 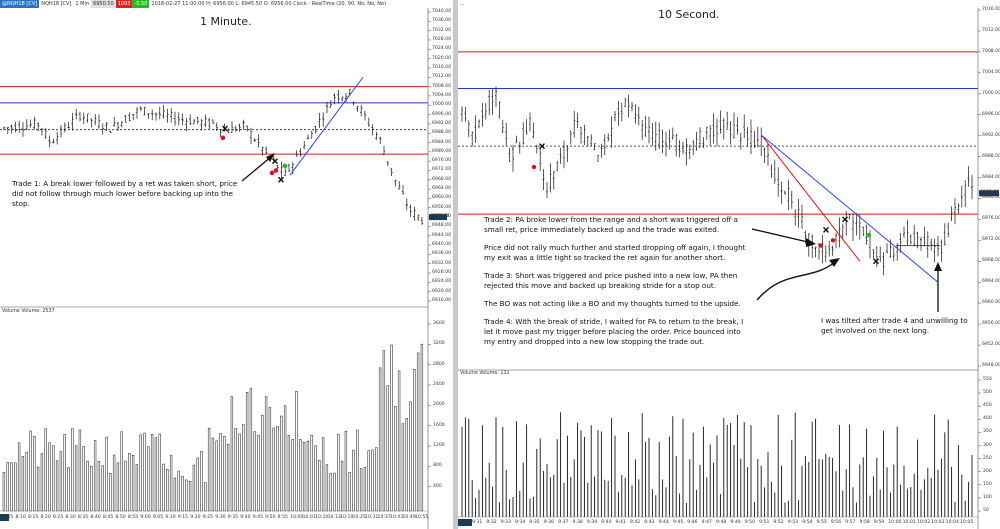 What do you see at coordinates (833, 240) in the screenshot?
I see `right-entry-dot` at bounding box center [833, 240].